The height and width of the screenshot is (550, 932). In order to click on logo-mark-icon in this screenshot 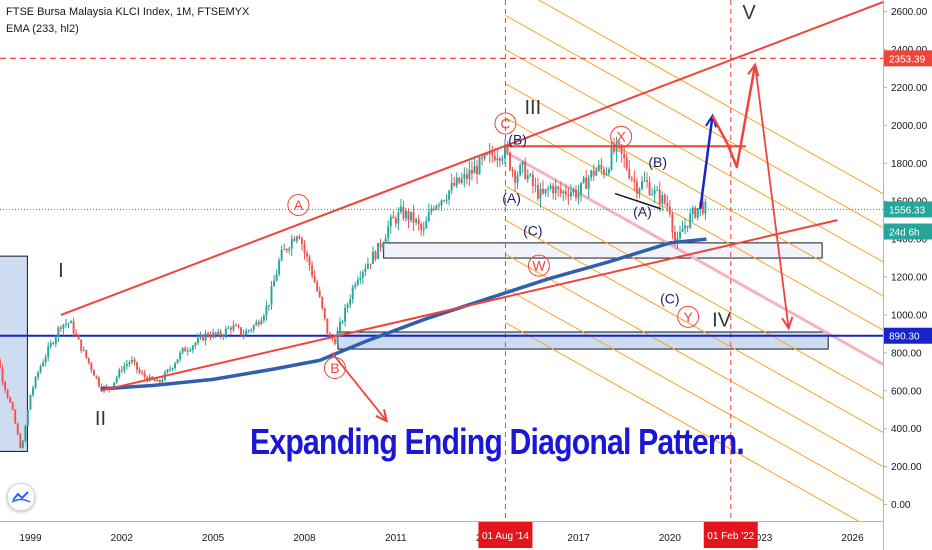, I will do `click(21, 497)`.